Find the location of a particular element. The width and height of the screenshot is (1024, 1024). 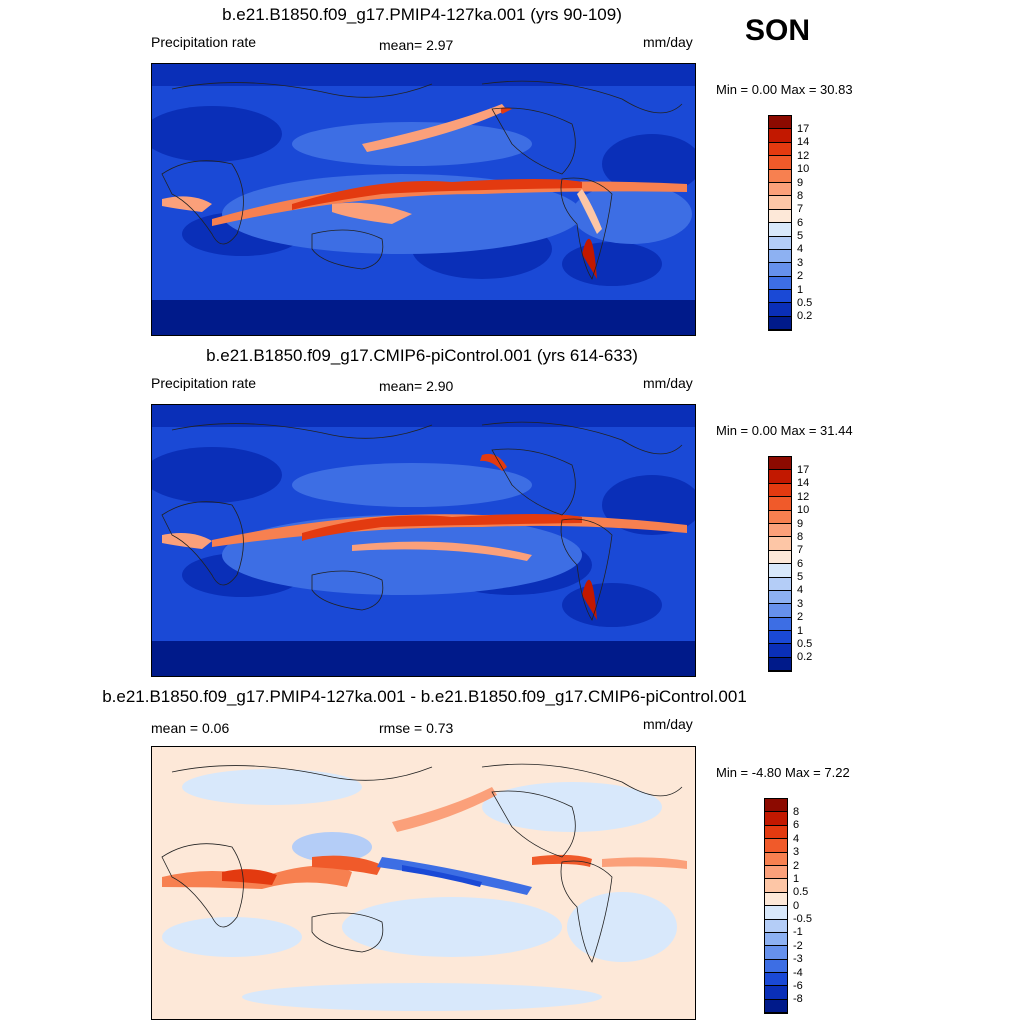

colorbar-3-tick: 0 is located at coordinates (796, 906).